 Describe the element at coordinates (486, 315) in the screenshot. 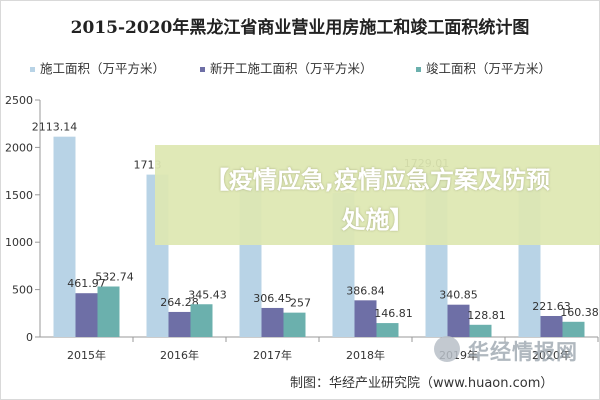

I see `data-label: 128.81` at that location.